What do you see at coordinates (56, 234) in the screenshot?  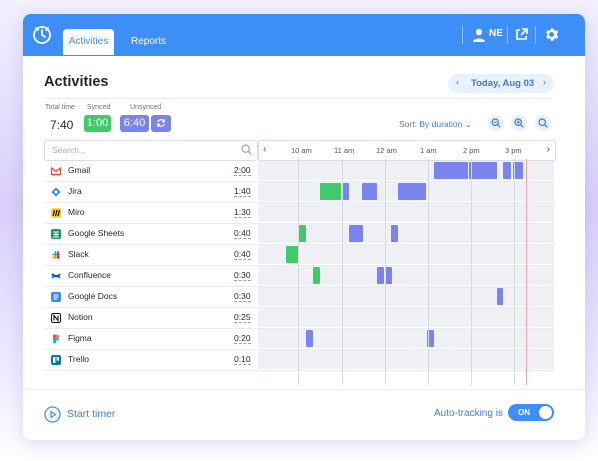 I see `google-sheets-icon` at bounding box center [56, 234].